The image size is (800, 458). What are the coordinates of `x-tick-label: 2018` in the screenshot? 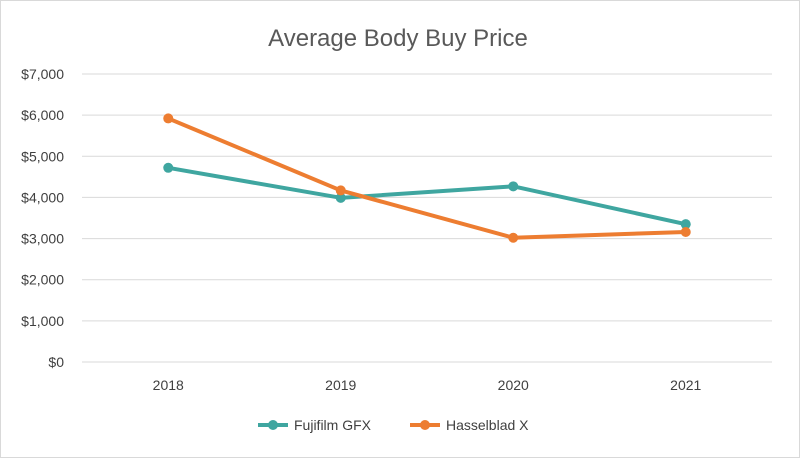 It's located at (168, 385).